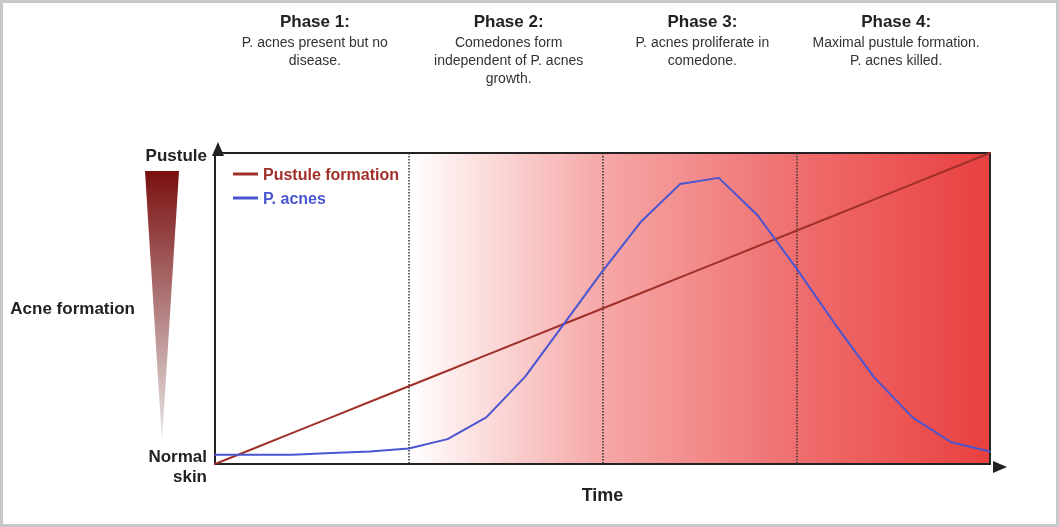 This screenshot has height=527, width=1059. What do you see at coordinates (602, 495) in the screenshot?
I see `x-axis-title: Time` at bounding box center [602, 495].